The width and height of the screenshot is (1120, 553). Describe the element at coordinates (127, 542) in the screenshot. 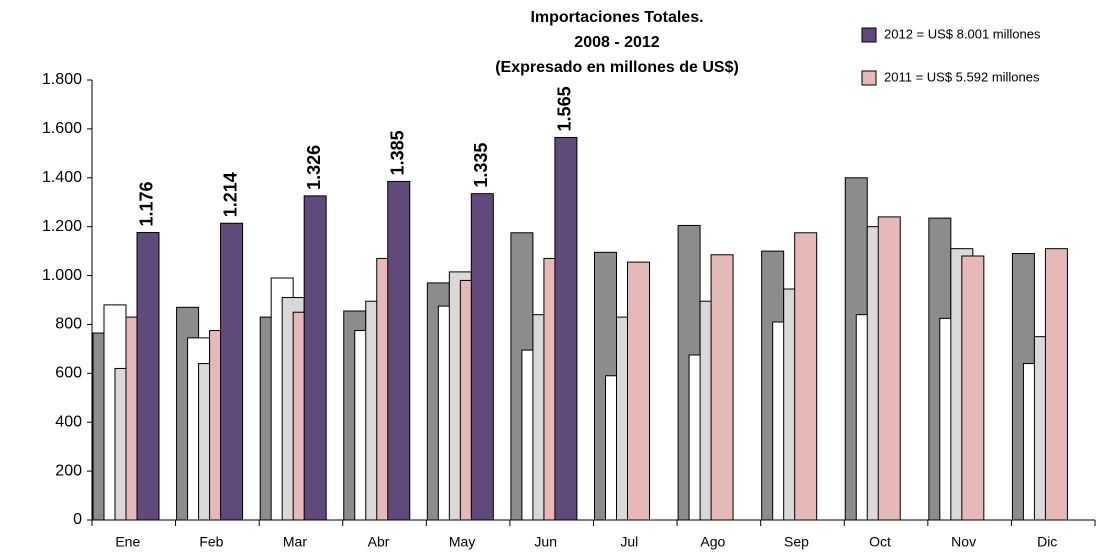

I see `x-tick-label: Ene` at that location.